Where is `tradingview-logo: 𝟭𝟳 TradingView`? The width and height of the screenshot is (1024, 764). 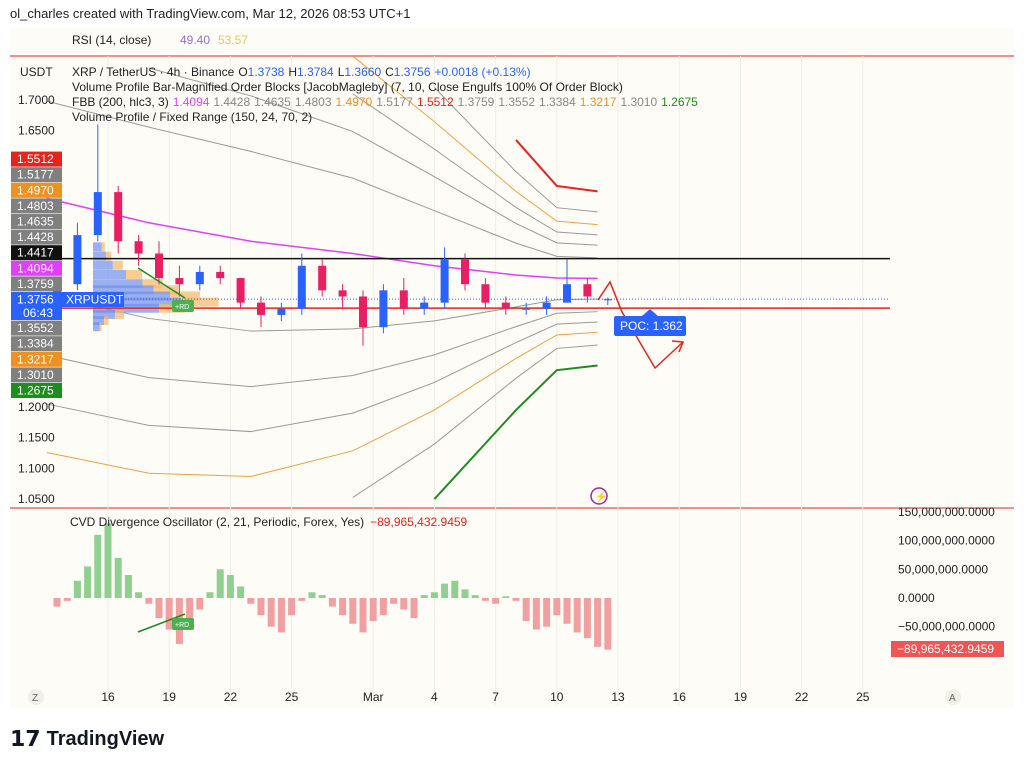
tradingview-logo: 𝟭𝟳 TradingView is located at coordinates (87, 739).